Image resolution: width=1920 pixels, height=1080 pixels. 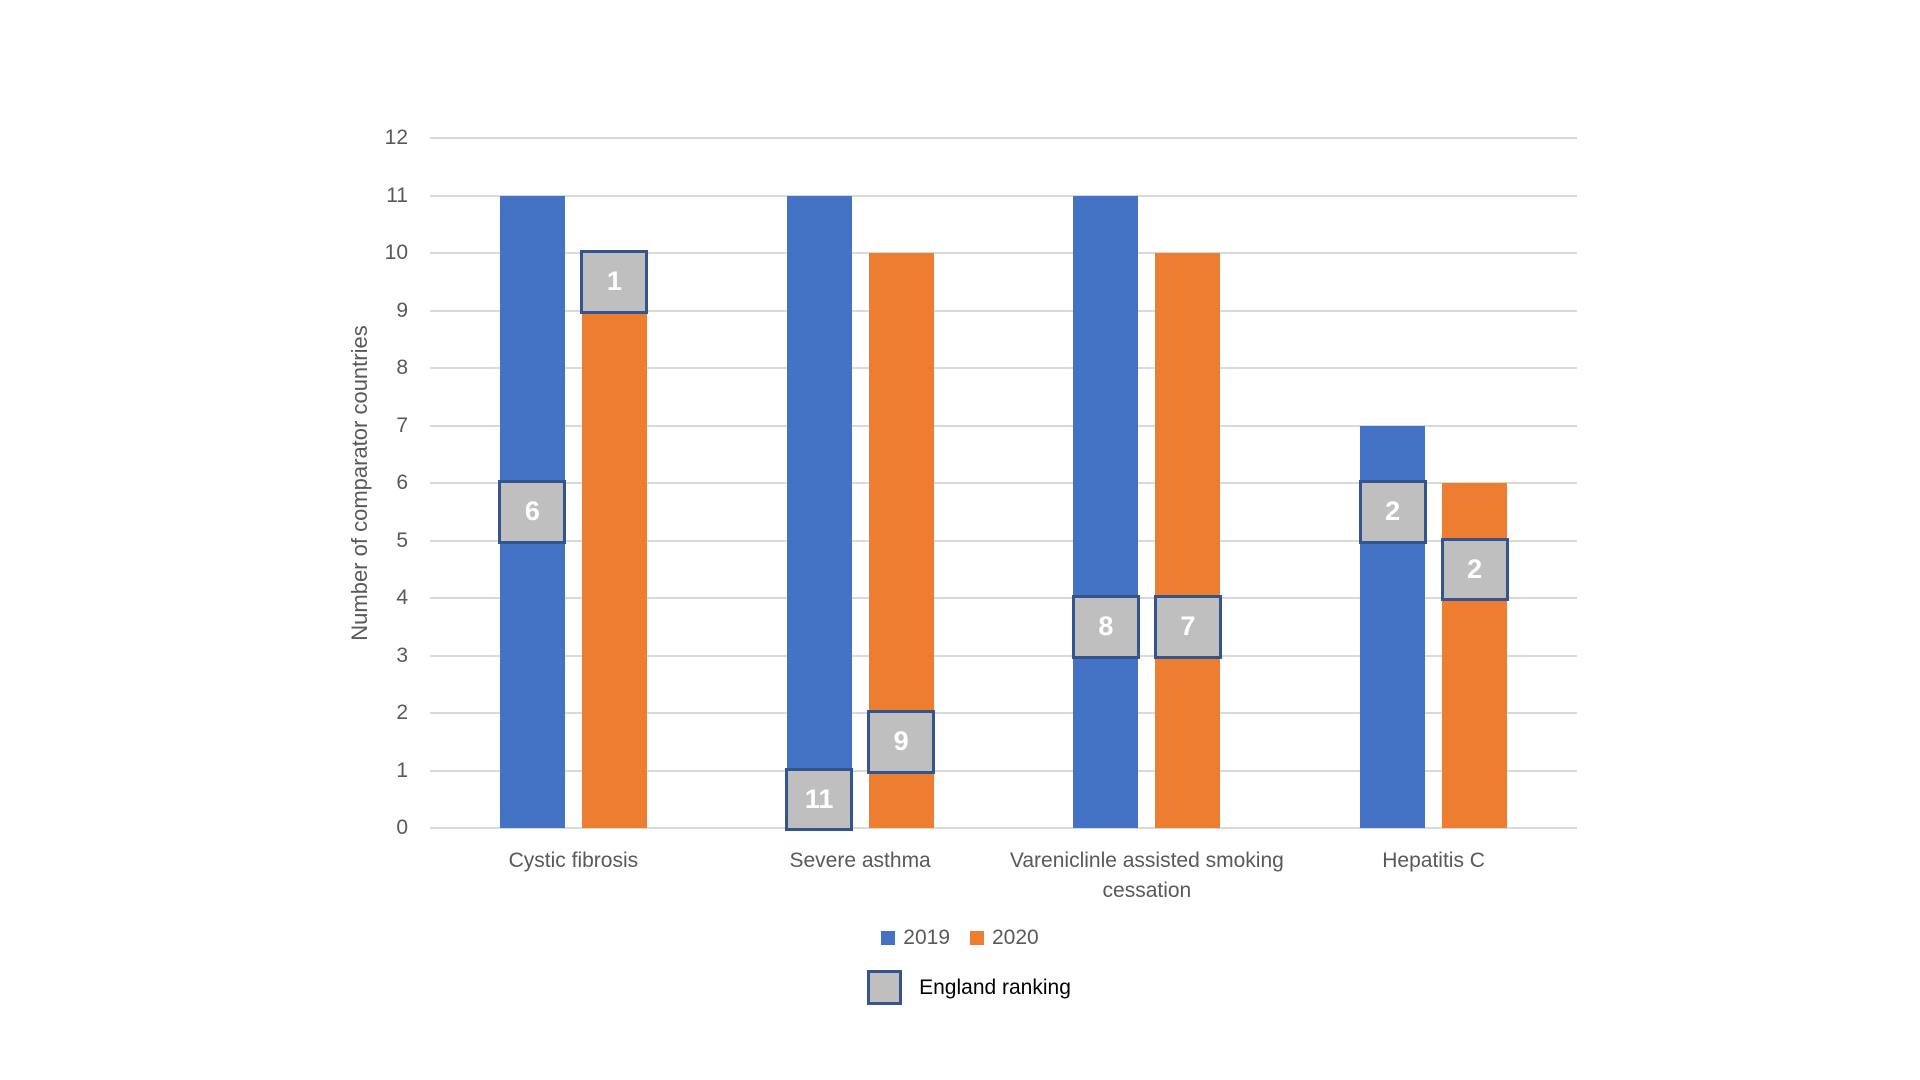 I want to click on category-label: Hepatitis C, so click(x=1433, y=860).